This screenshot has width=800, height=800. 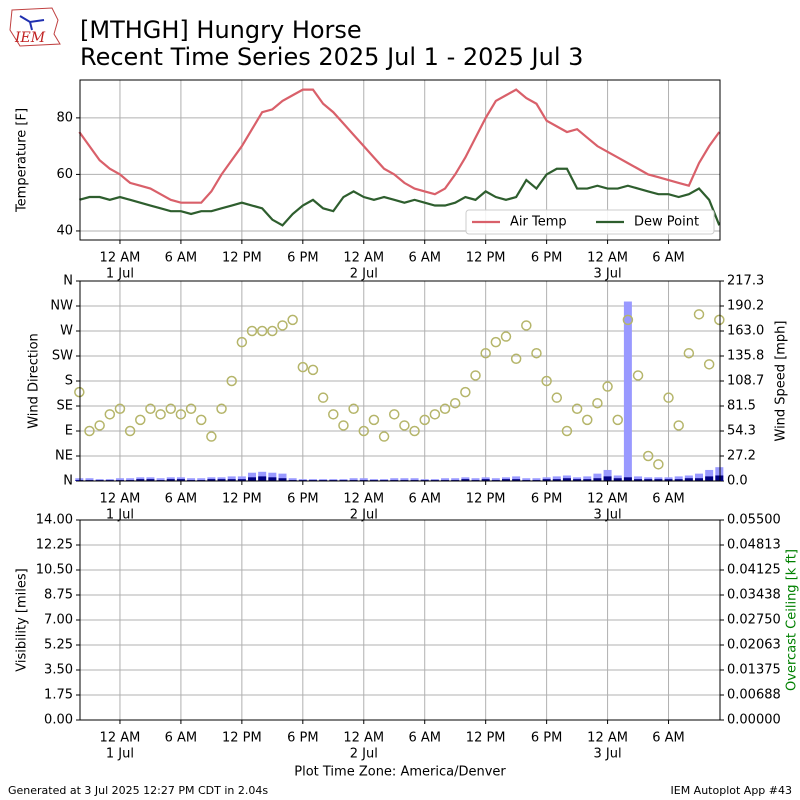 What do you see at coordinates (58, 720) in the screenshot?
I see `y-tick-label: 0.00` at bounding box center [58, 720].